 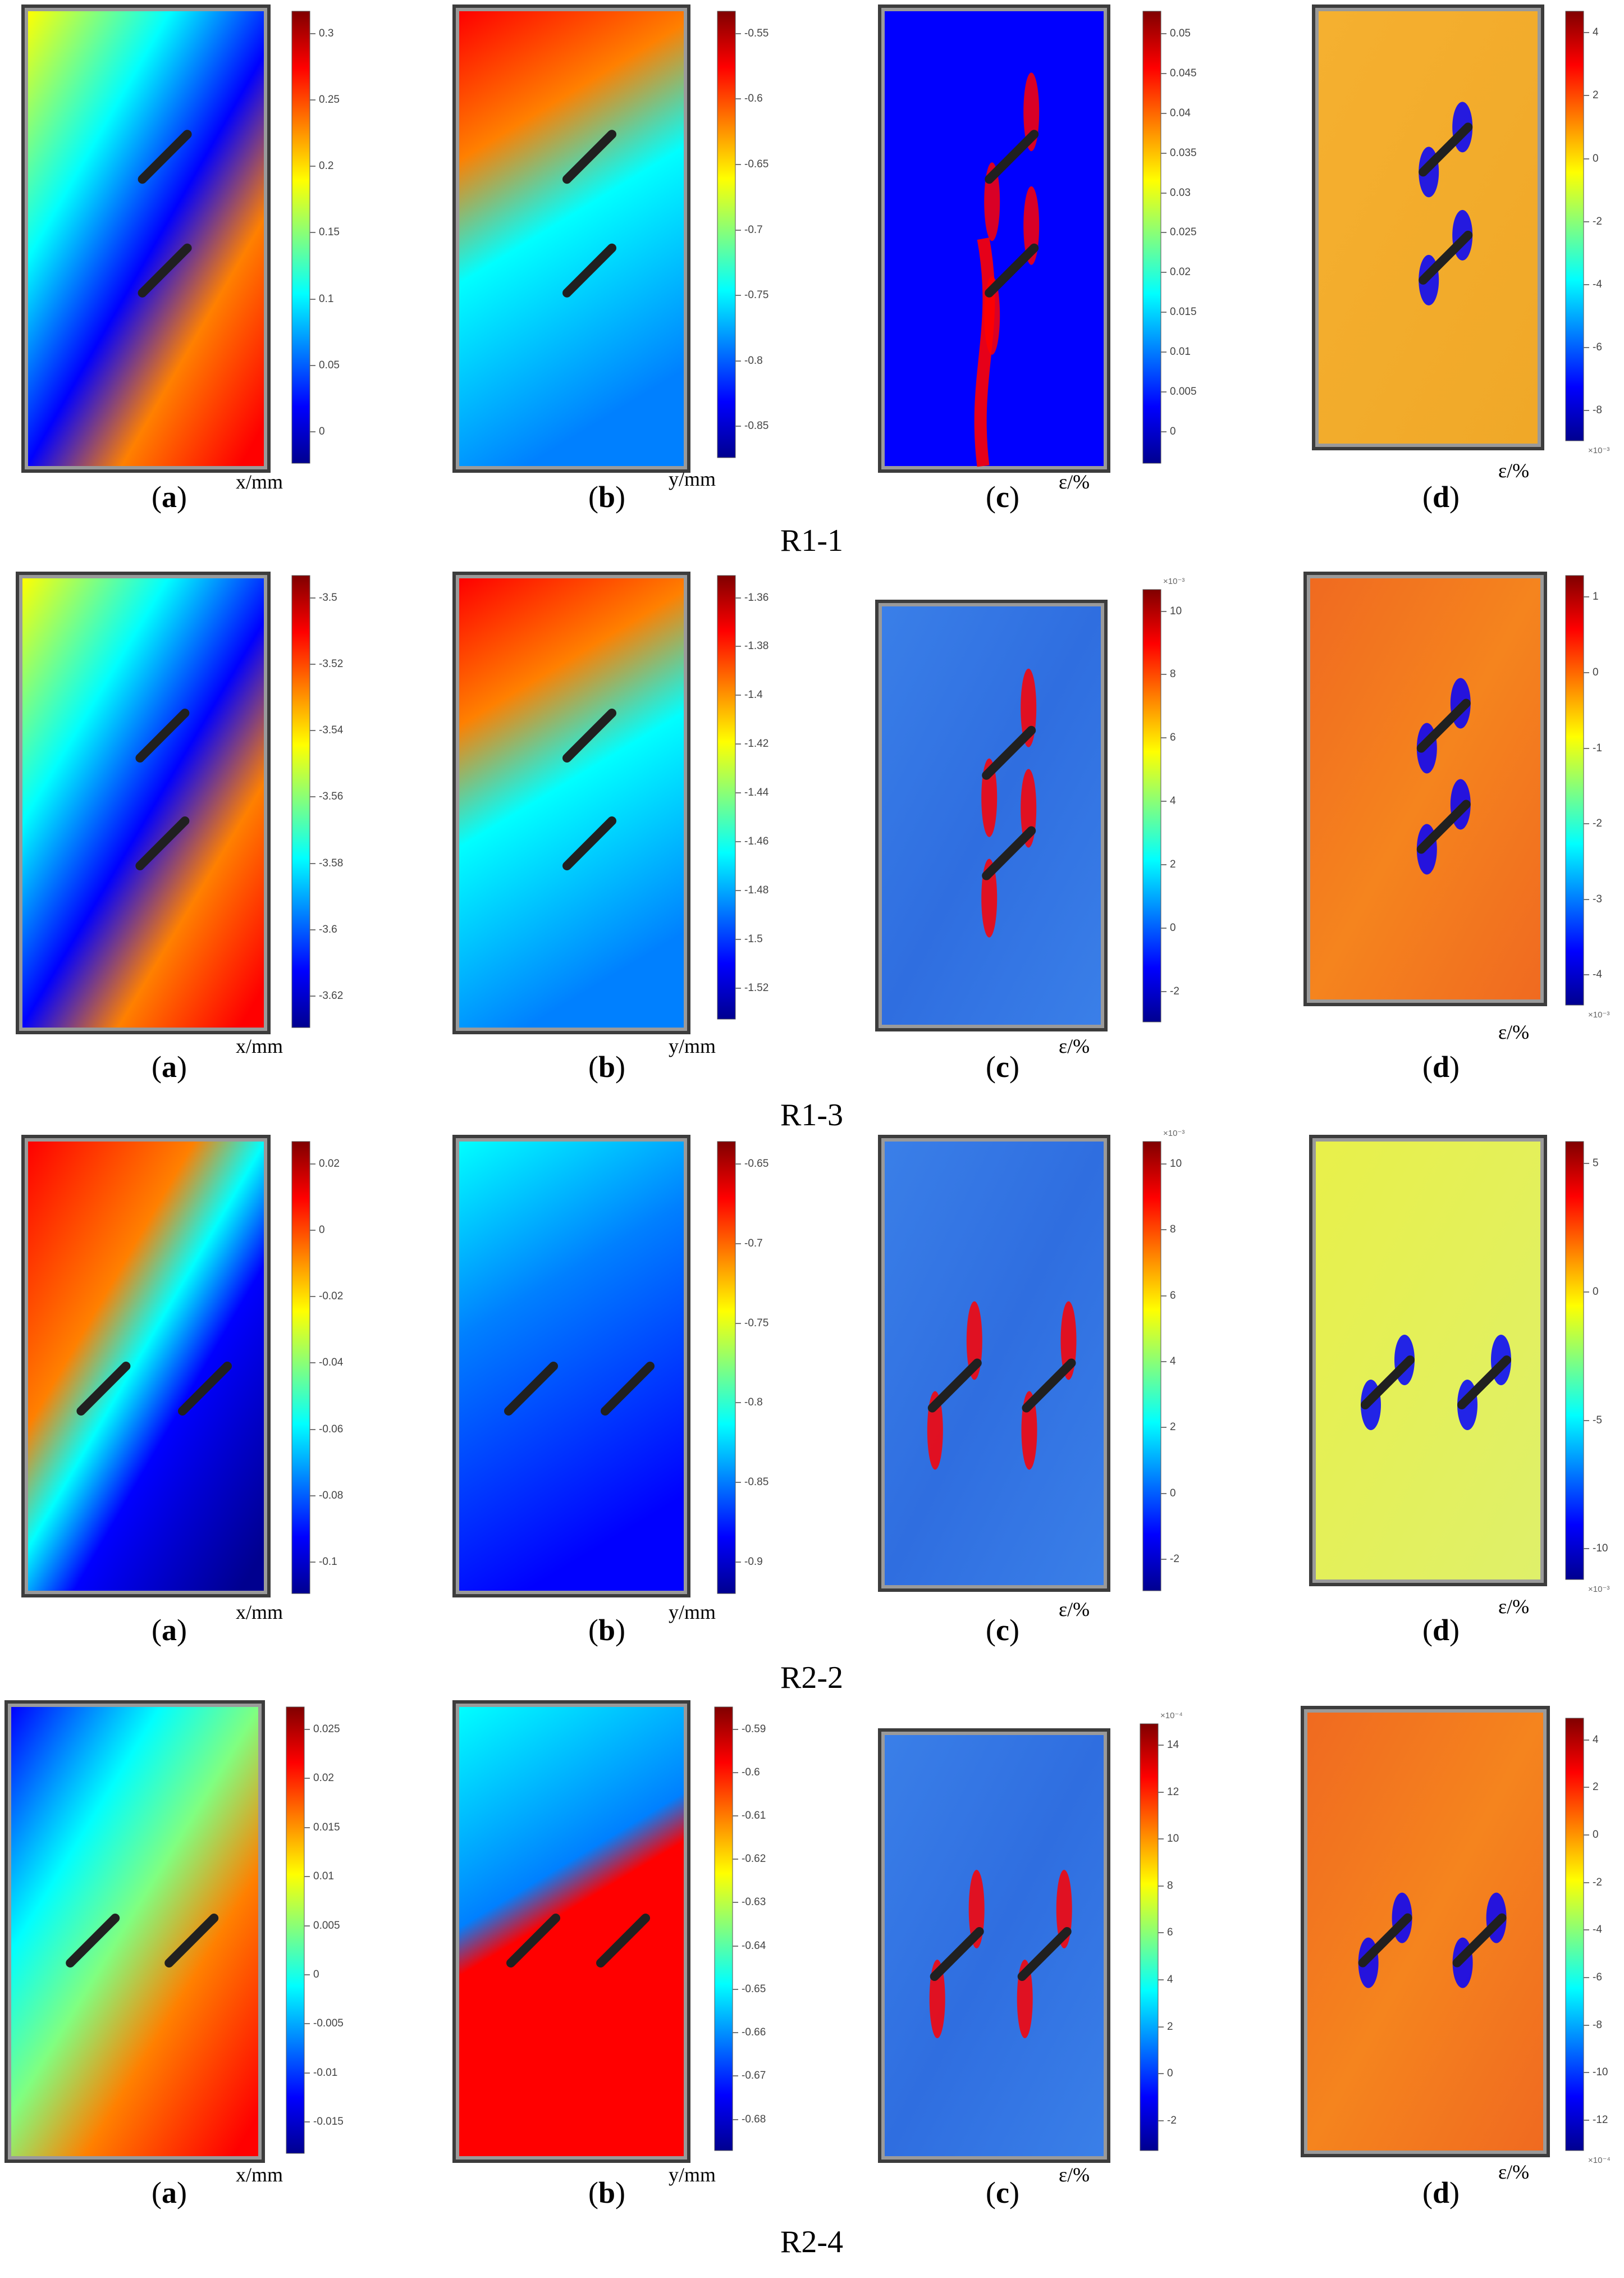 I want to click on colorbar-tick-label: -0.6, so click(x=754, y=99).